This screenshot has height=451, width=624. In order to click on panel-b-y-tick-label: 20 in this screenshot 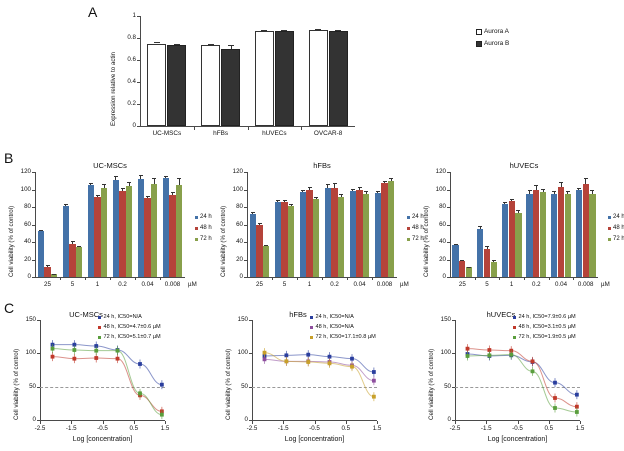, I will do `click(27, 259)`.